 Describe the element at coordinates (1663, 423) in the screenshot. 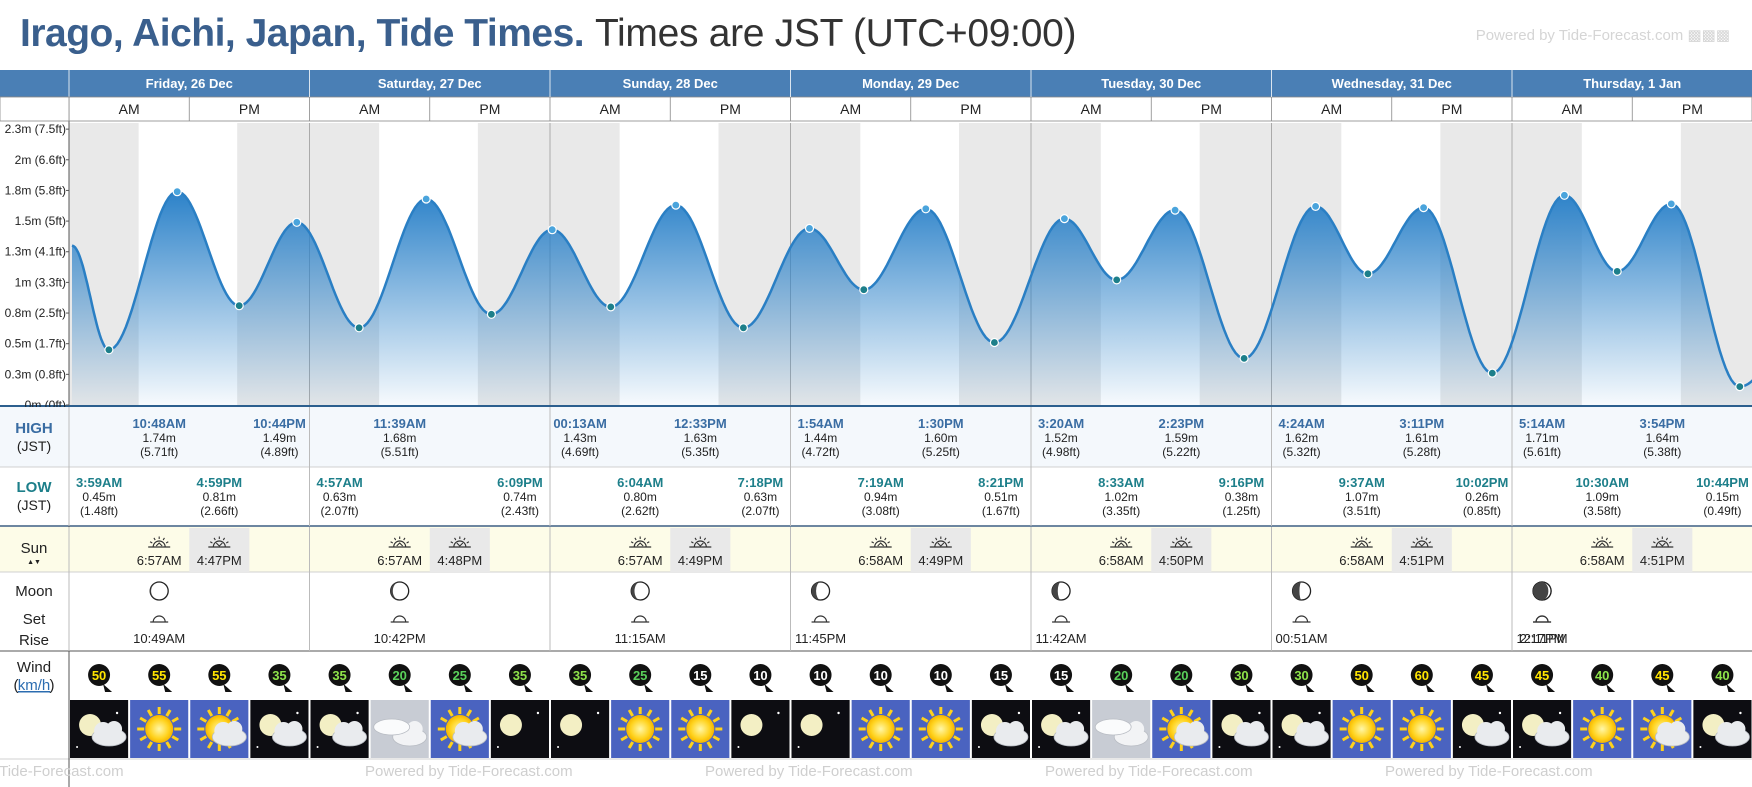

I see `high-tide-time: 3:54PM` at that location.